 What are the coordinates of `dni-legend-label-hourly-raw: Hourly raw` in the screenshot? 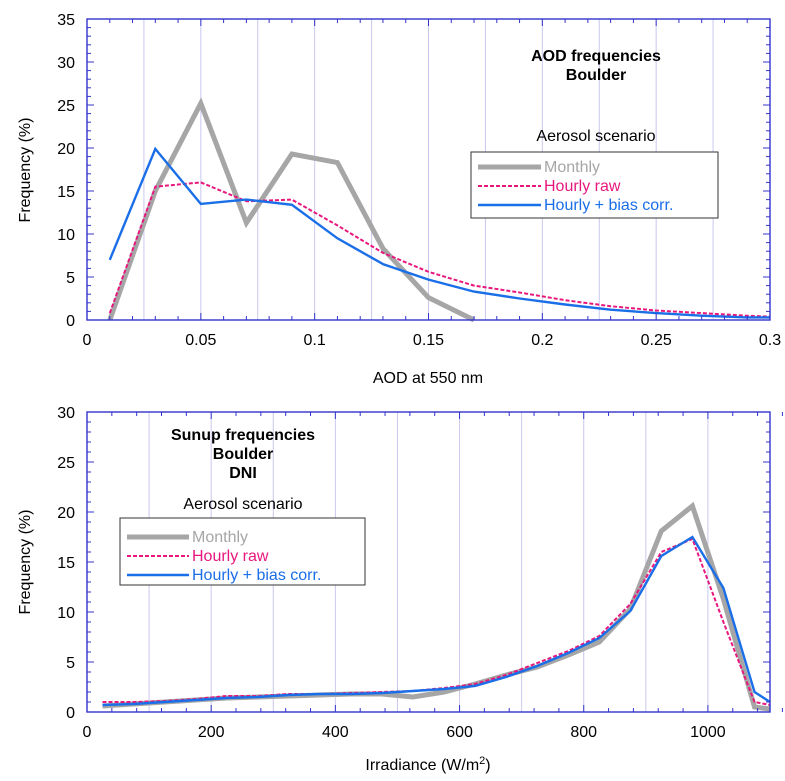 It's located at (230, 556).